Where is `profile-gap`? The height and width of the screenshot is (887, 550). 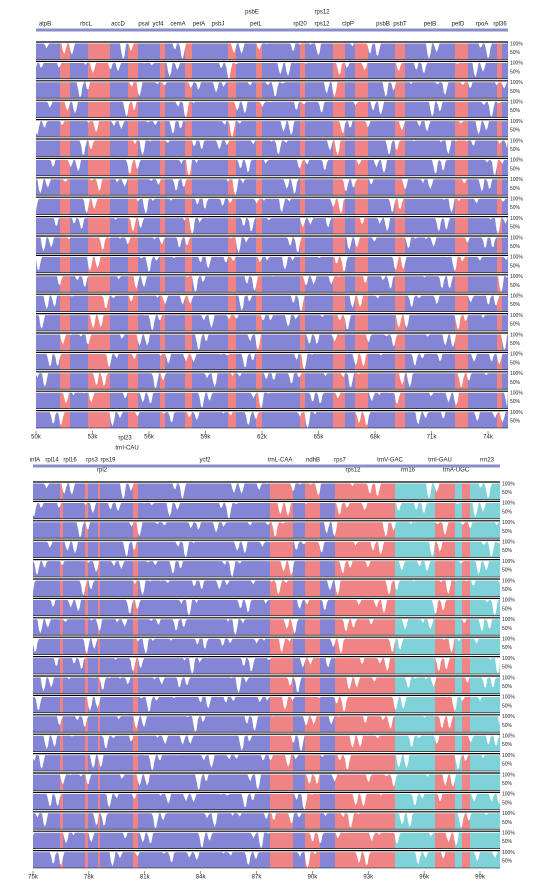
profile-gap is located at coordinates (266, 723).